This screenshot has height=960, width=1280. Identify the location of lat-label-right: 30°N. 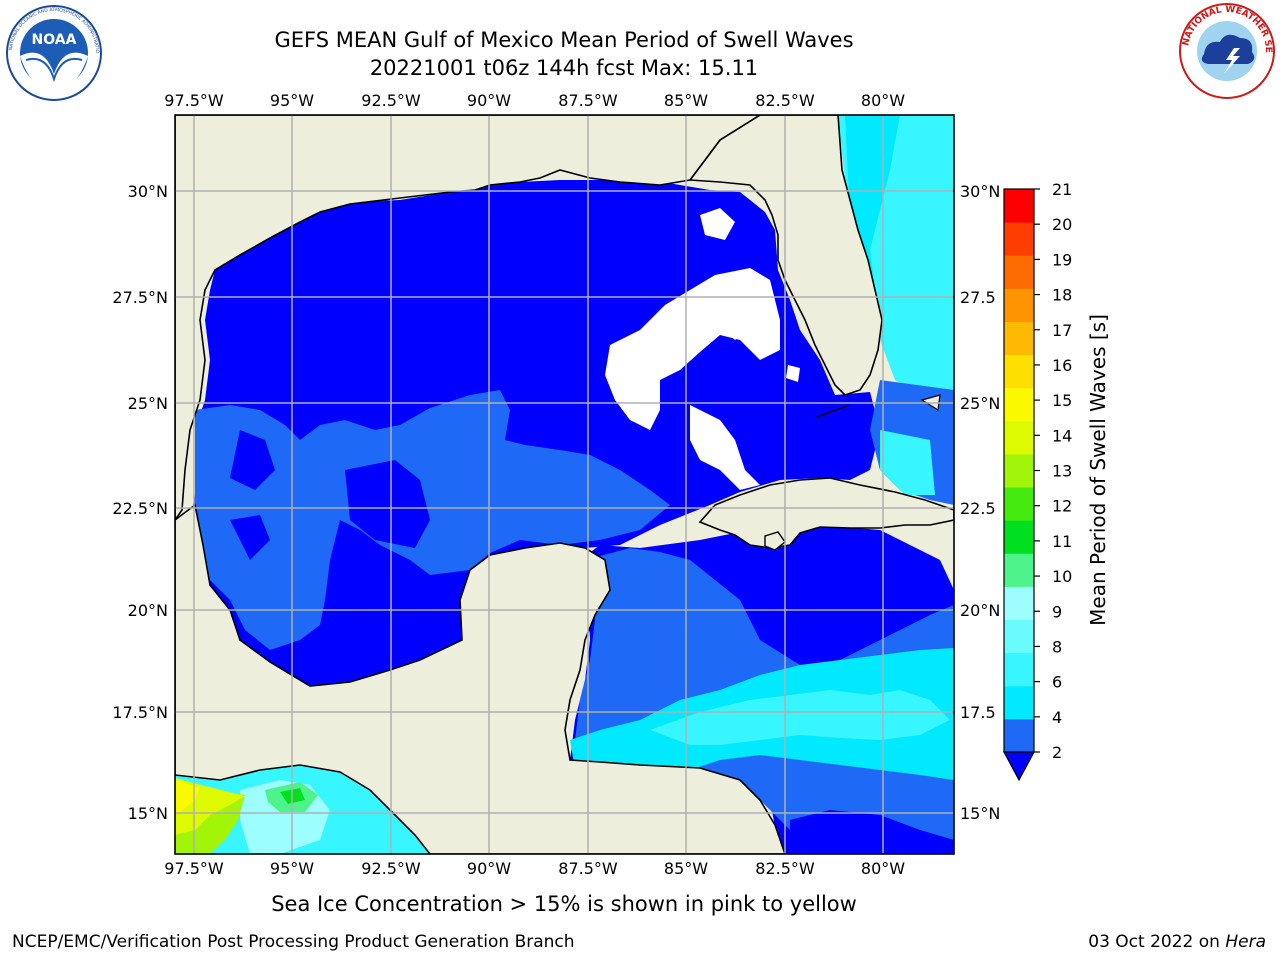
(980, 191).